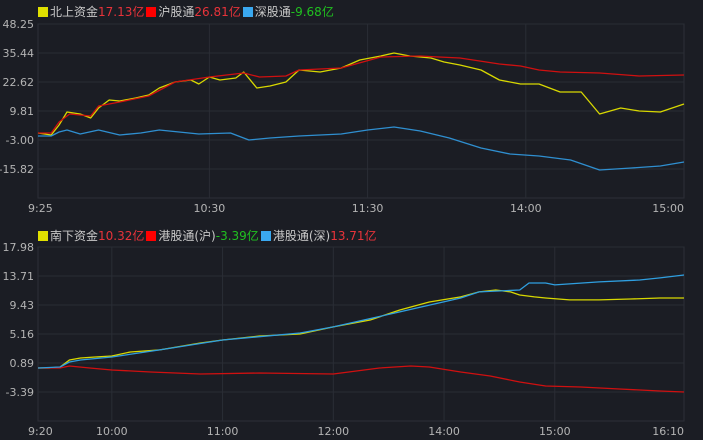  What do you see at coordinates (668, 431) in the screenshot?
I see `x-tick-label: 16:10` at bounding box center [668, 431].